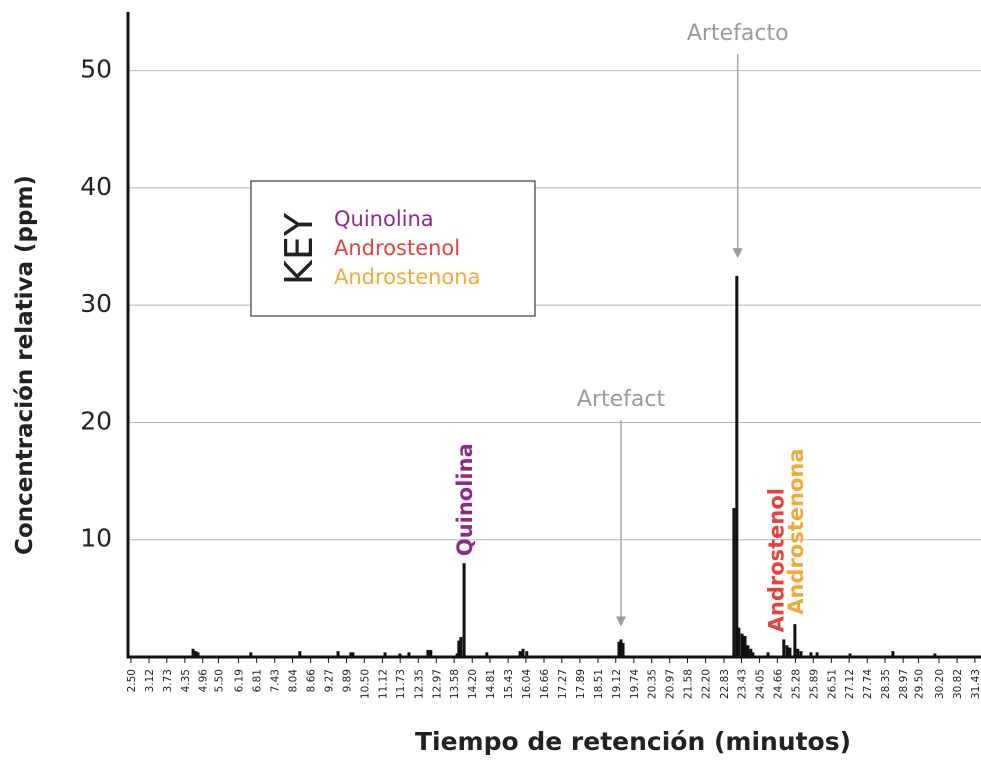 Image resolution: width=981 pixels, height=766 pixels. I want to click on x-tick-label: 14.81, so click(491, 684).